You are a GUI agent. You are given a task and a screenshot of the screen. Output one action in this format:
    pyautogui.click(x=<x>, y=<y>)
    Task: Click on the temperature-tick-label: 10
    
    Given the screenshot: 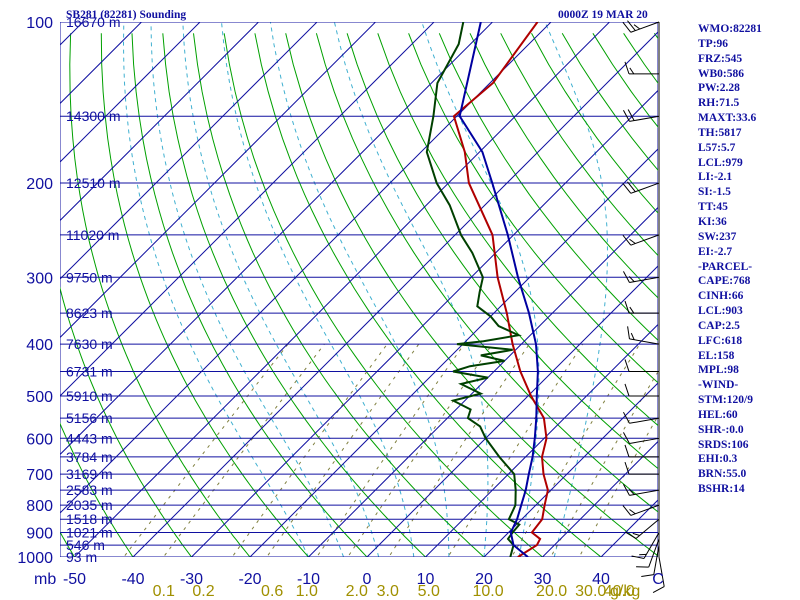 What is the action you would take?
    pyautogui.click(x=426, y=579)
    